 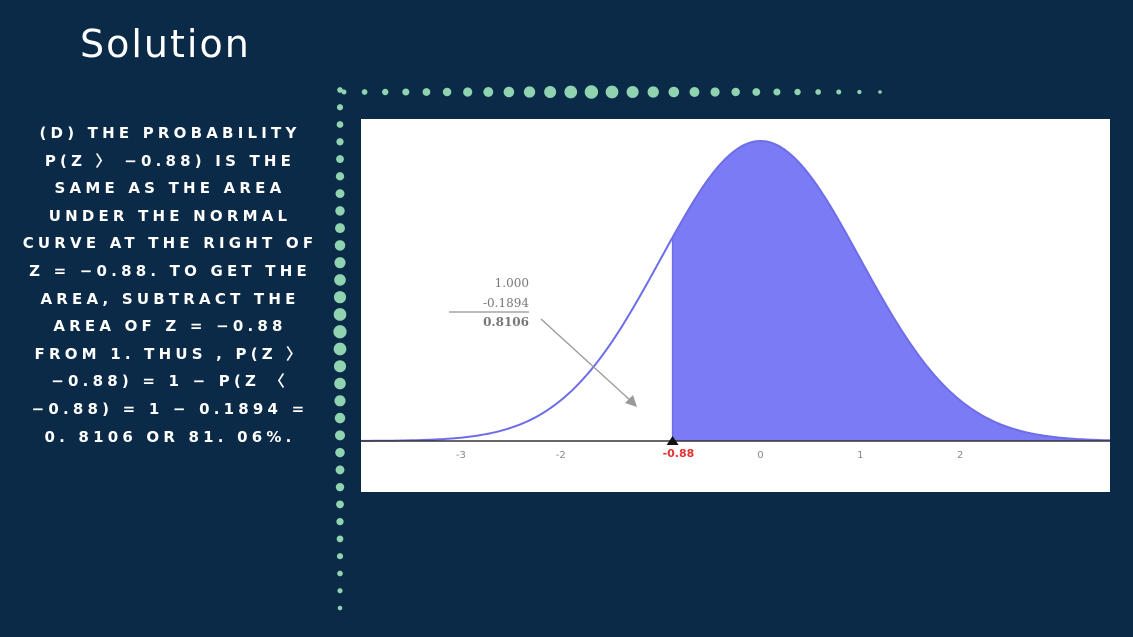 I want to click on annotation-arrow, so click(x=586, y=360).